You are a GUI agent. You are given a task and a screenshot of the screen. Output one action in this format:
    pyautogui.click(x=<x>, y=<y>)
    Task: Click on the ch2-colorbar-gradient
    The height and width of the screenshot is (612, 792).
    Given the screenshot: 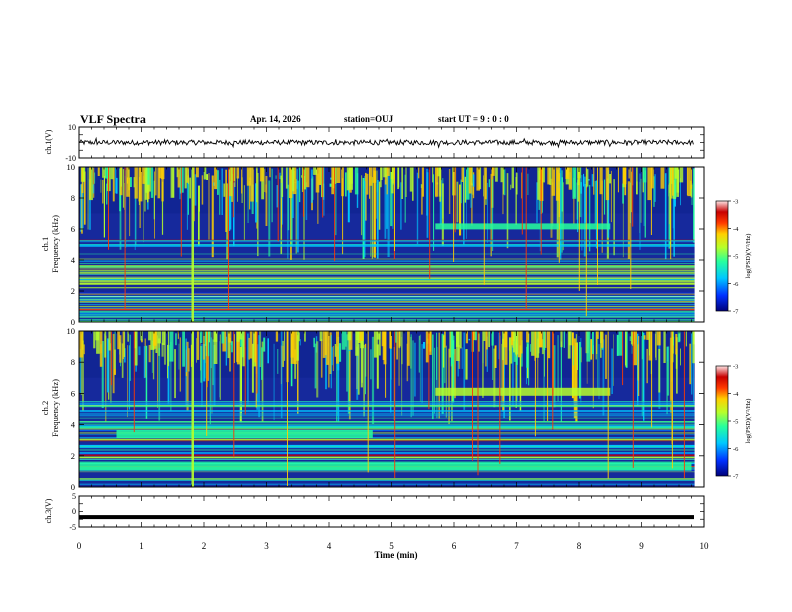 What is the action you would take?
    pyautogui.click(x=722, y=421)
    